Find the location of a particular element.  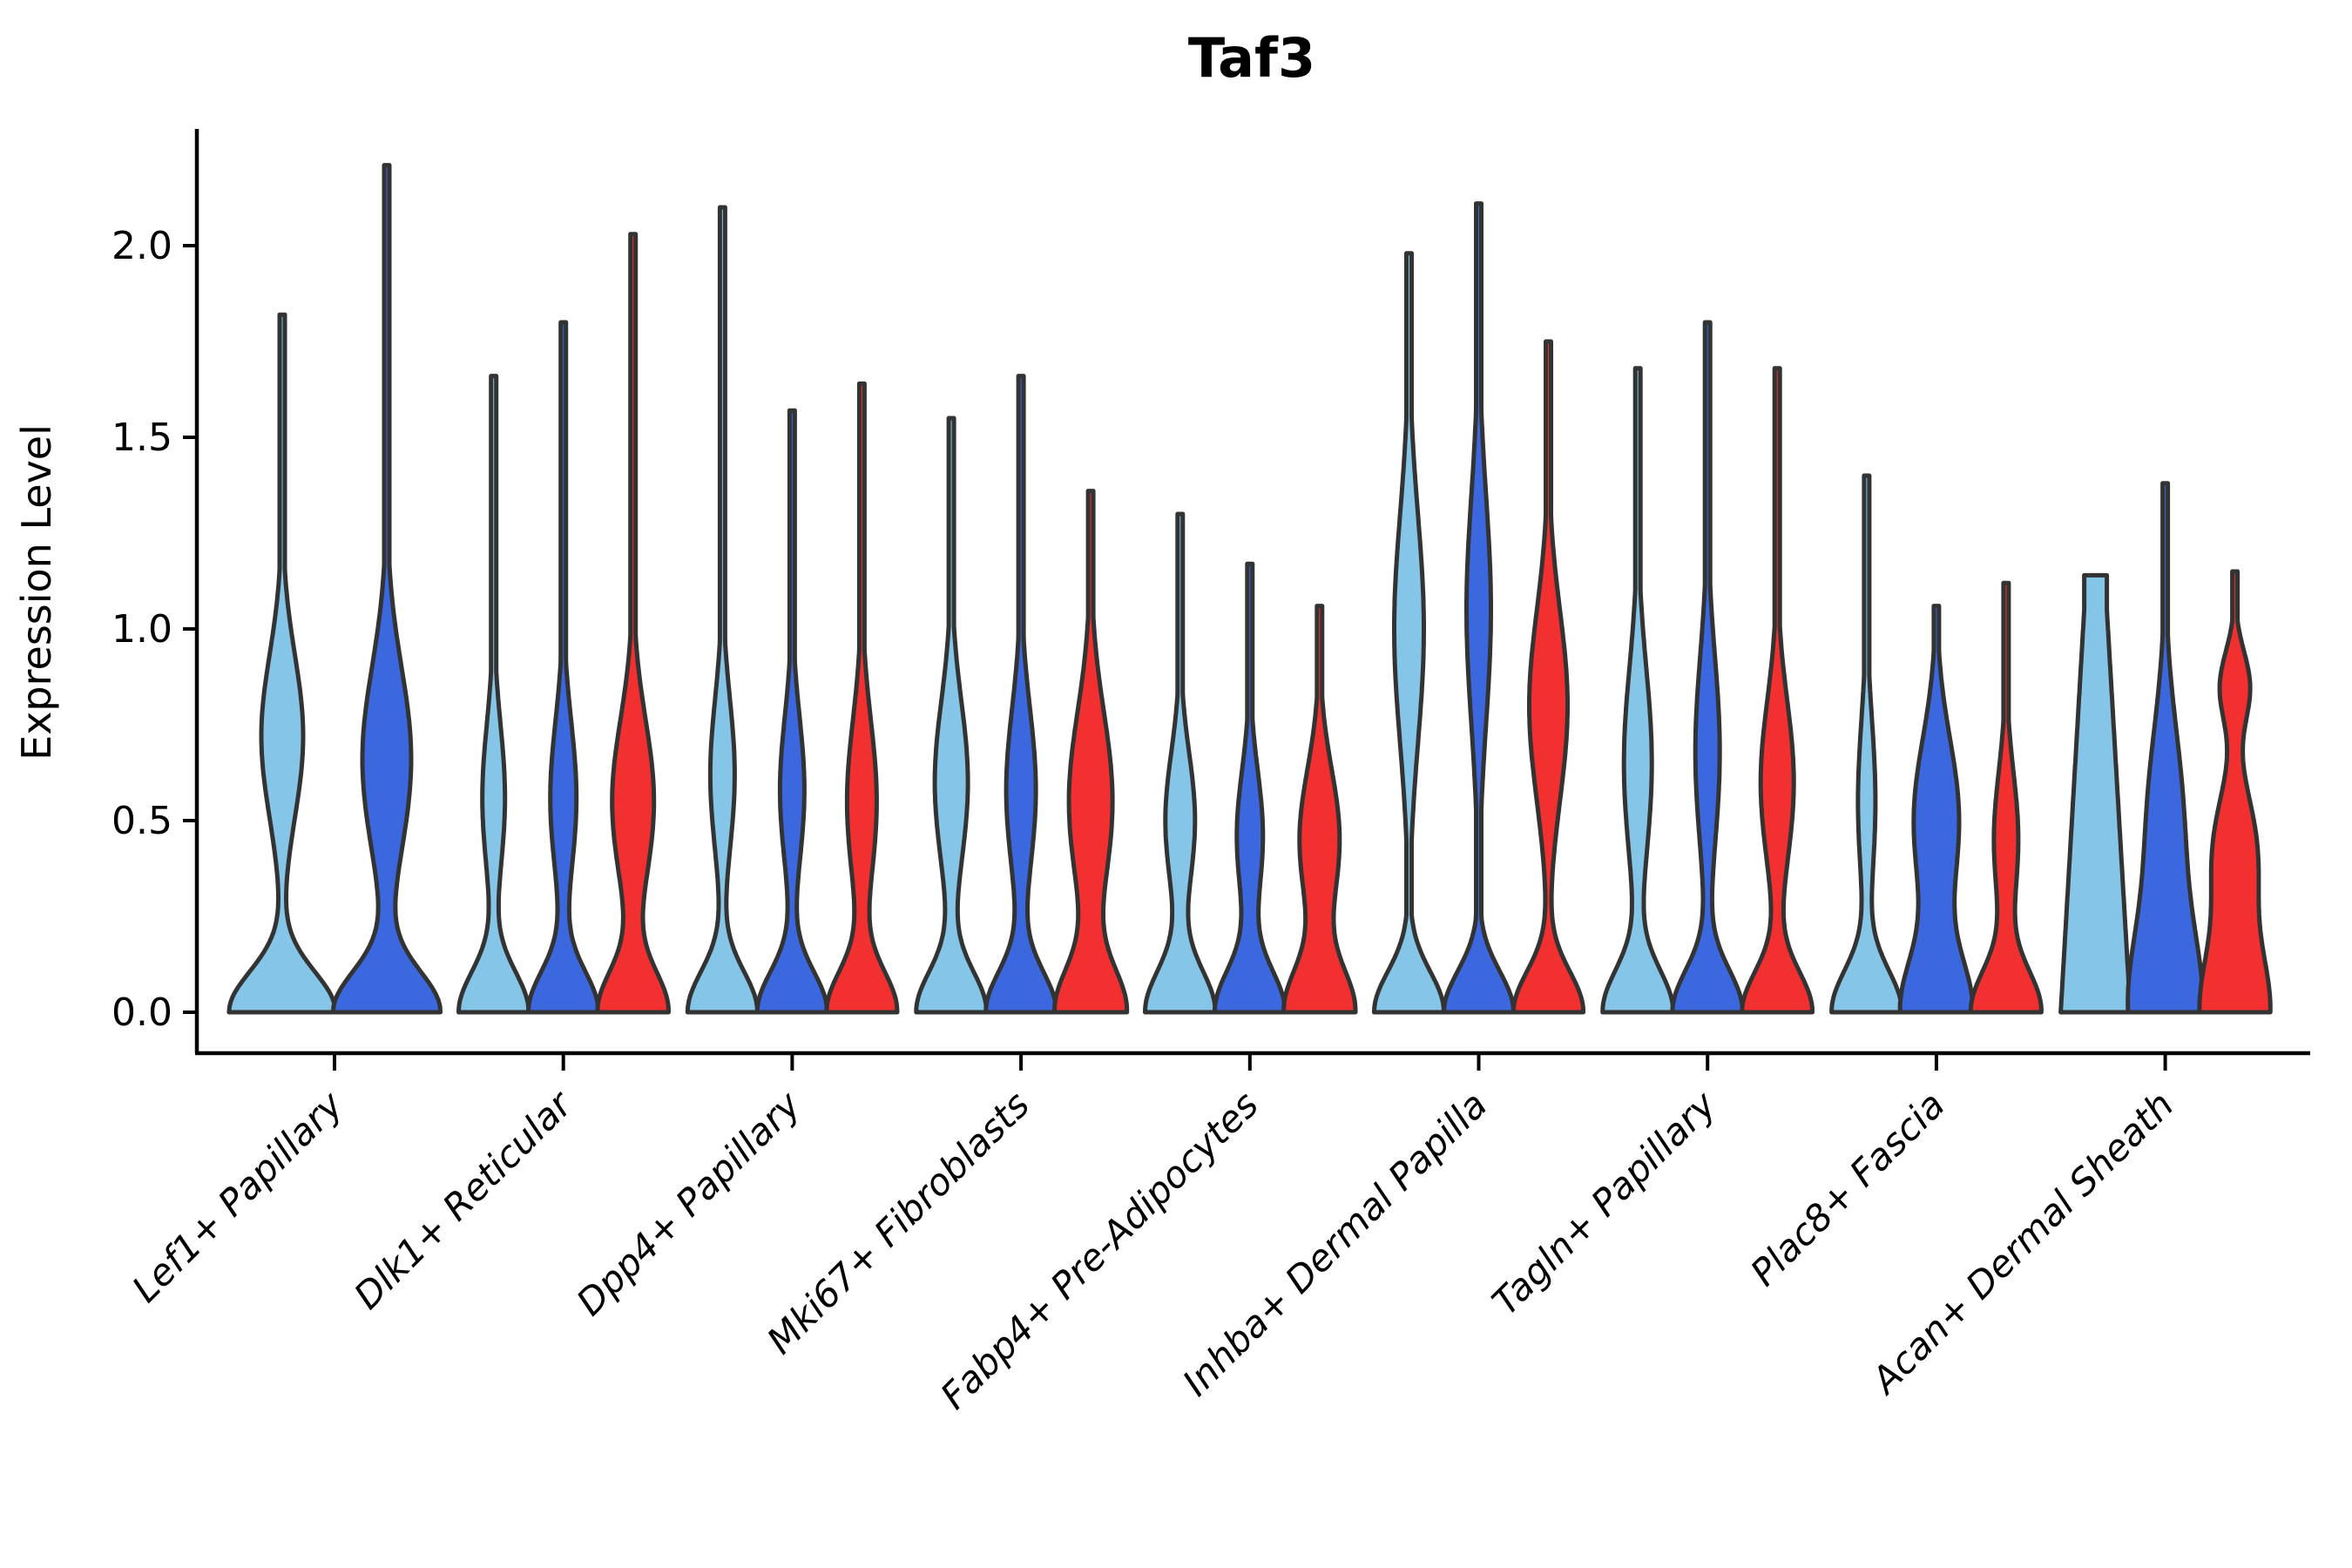

violin-8-darkblue is located at coordinates (1936, 810).